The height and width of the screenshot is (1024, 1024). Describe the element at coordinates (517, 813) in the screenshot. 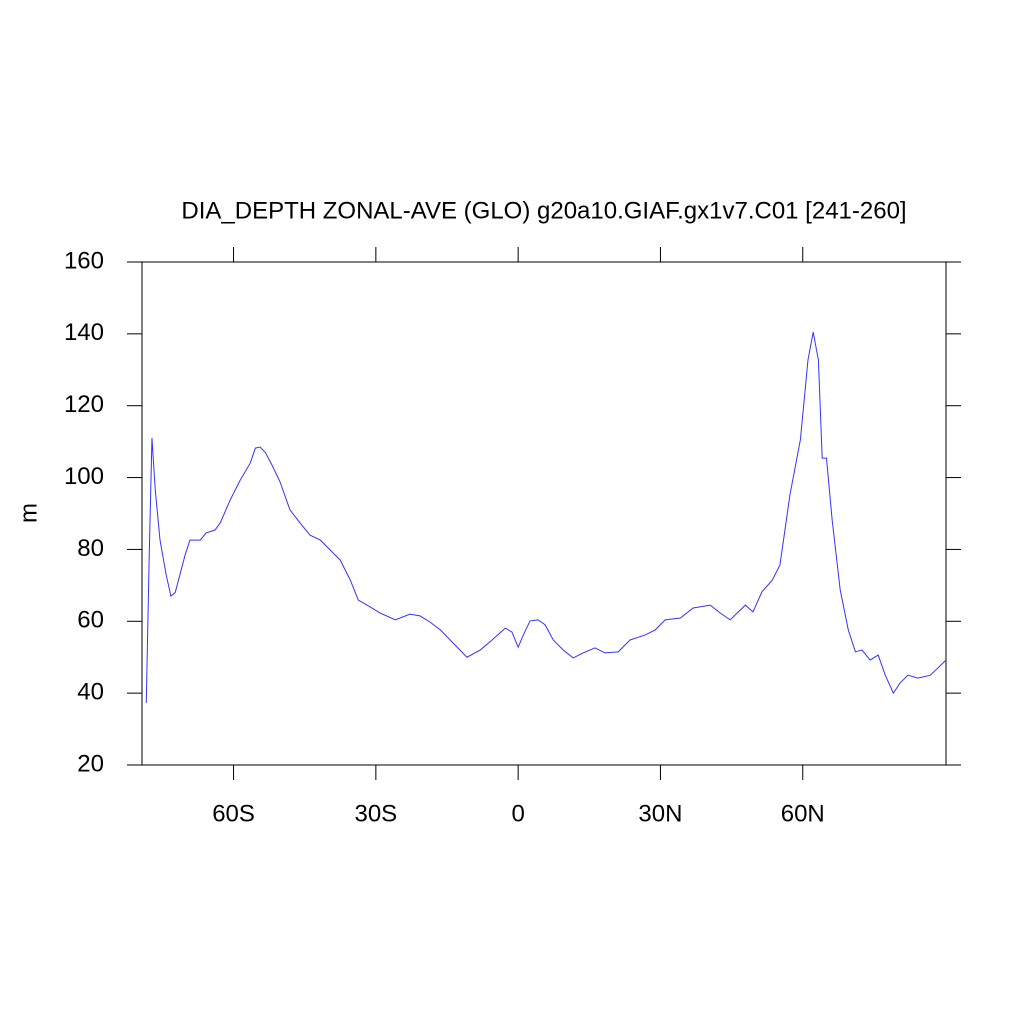

I see `x-tick-label: 0` at that location.